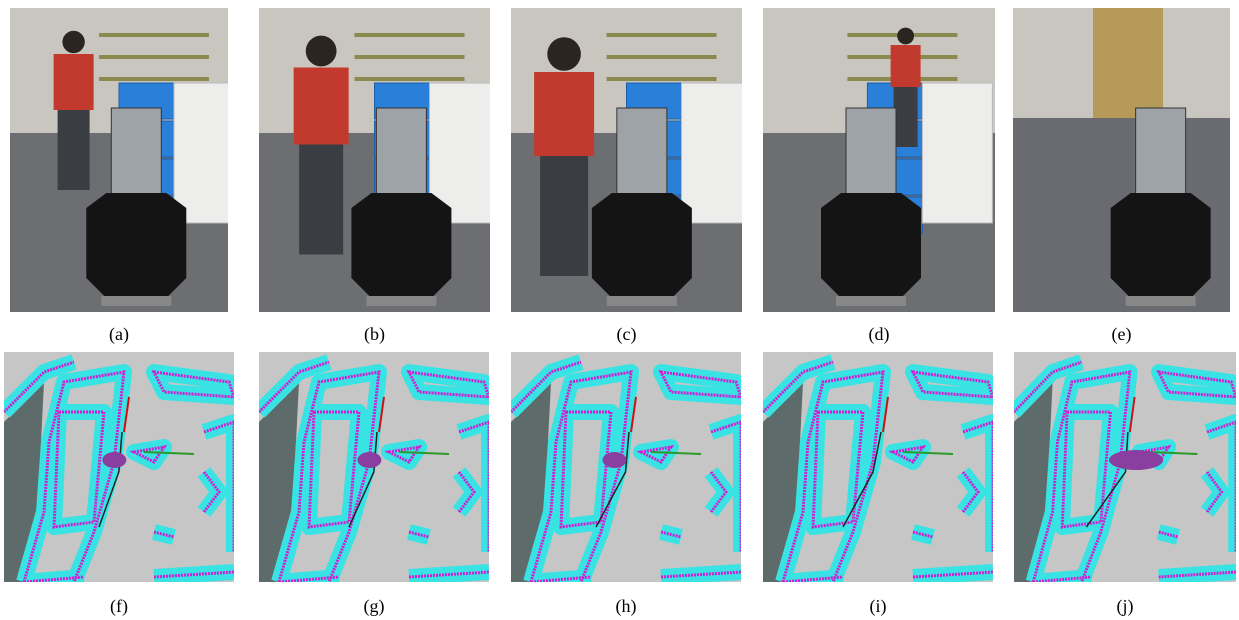  Describe the element at coordinates (627, 334) in the screenshot. I see `caption: (c)` at that location.